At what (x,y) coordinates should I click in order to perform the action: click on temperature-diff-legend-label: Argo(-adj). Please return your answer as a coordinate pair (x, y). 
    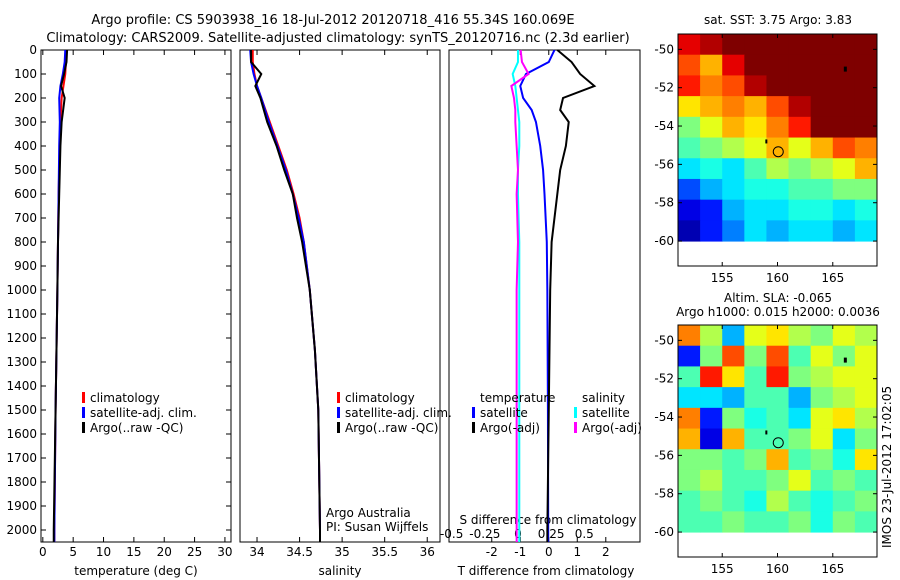
    Looking at the image, I should click on (510, 428).